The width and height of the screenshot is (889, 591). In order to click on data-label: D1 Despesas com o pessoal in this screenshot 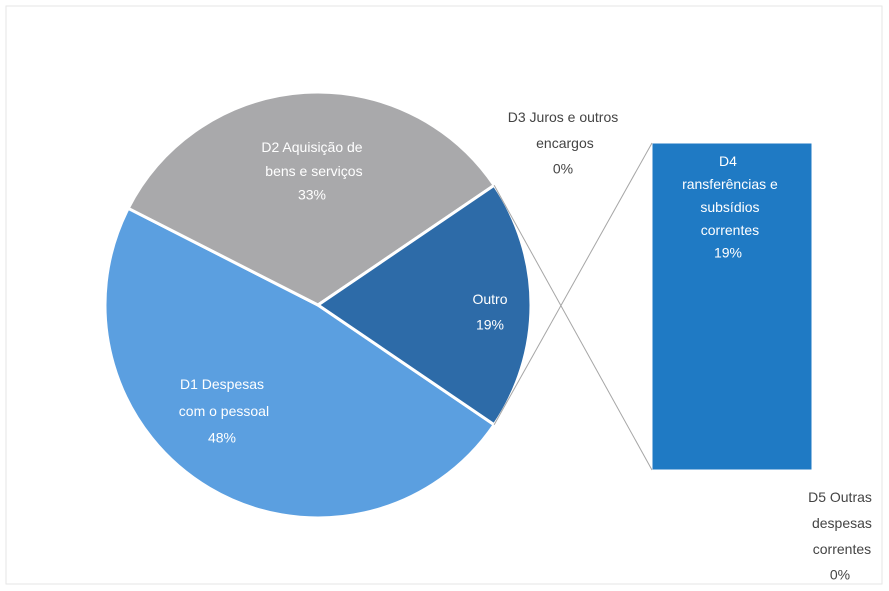, I will do `click(222, 397)`.